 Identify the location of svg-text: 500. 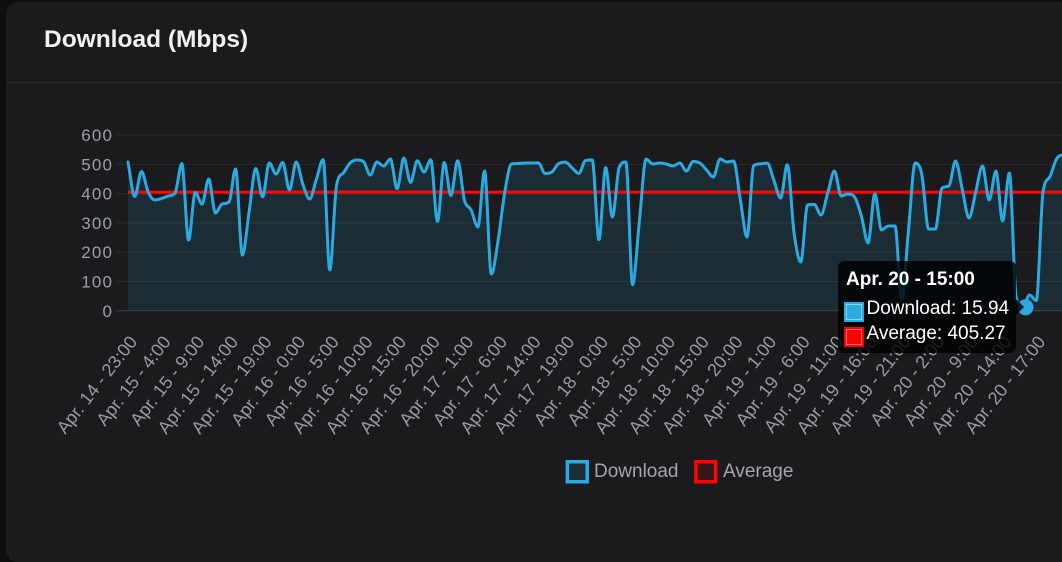
(97, 164).